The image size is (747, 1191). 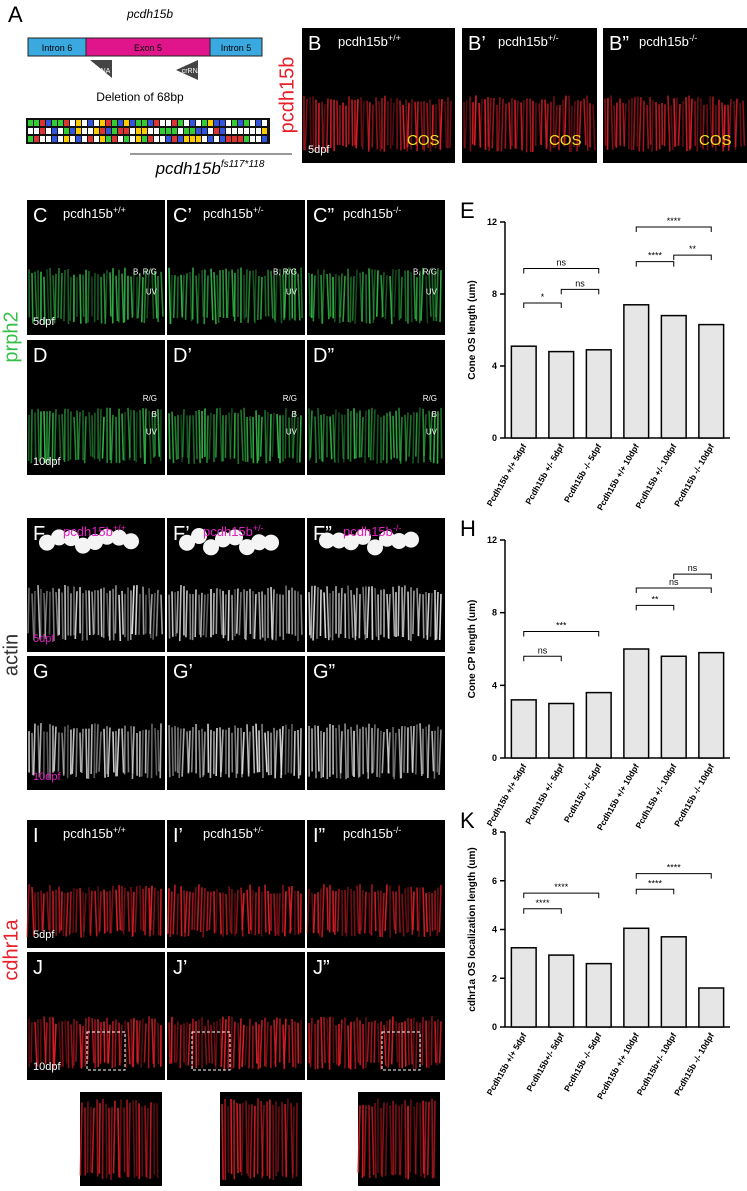 What do you see at coordinates (618, 797) in the screenshot?
I see `x-tick-label: Pcdh15b +/+ 10dpf` at bounding box center [618, 797].